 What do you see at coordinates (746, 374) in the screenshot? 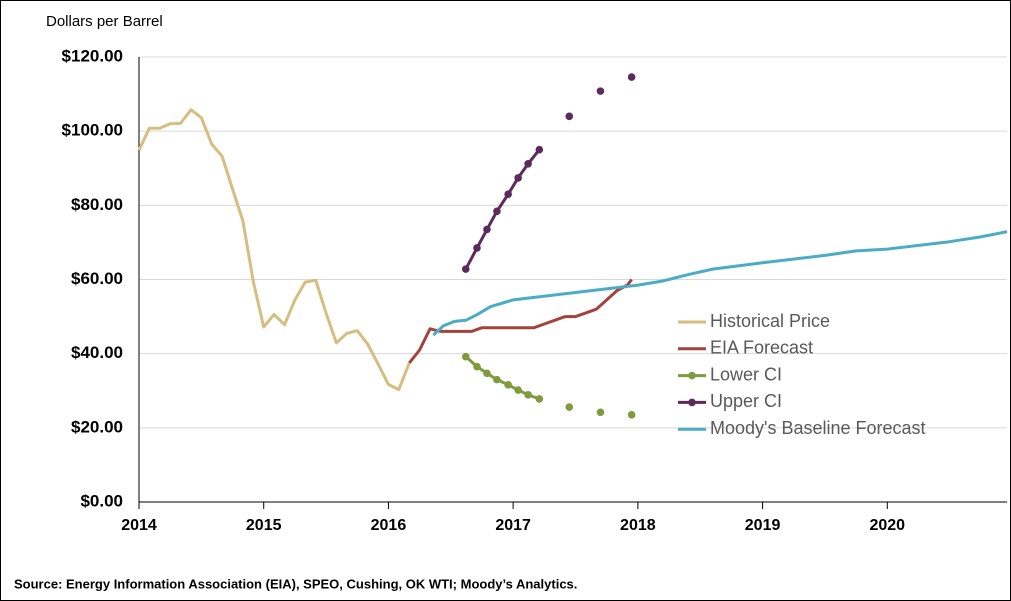
I see `legend-label: Lower CI` at bounding box center [746, 374].